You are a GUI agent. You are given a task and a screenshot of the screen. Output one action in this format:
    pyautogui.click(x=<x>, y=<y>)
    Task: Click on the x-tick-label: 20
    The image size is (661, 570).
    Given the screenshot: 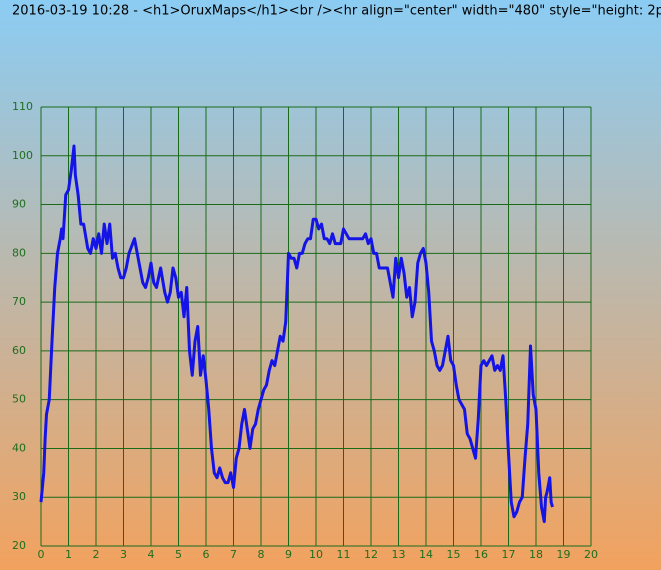 What is the action you would take?
    pyautogui.click(x=591, y=554)
    